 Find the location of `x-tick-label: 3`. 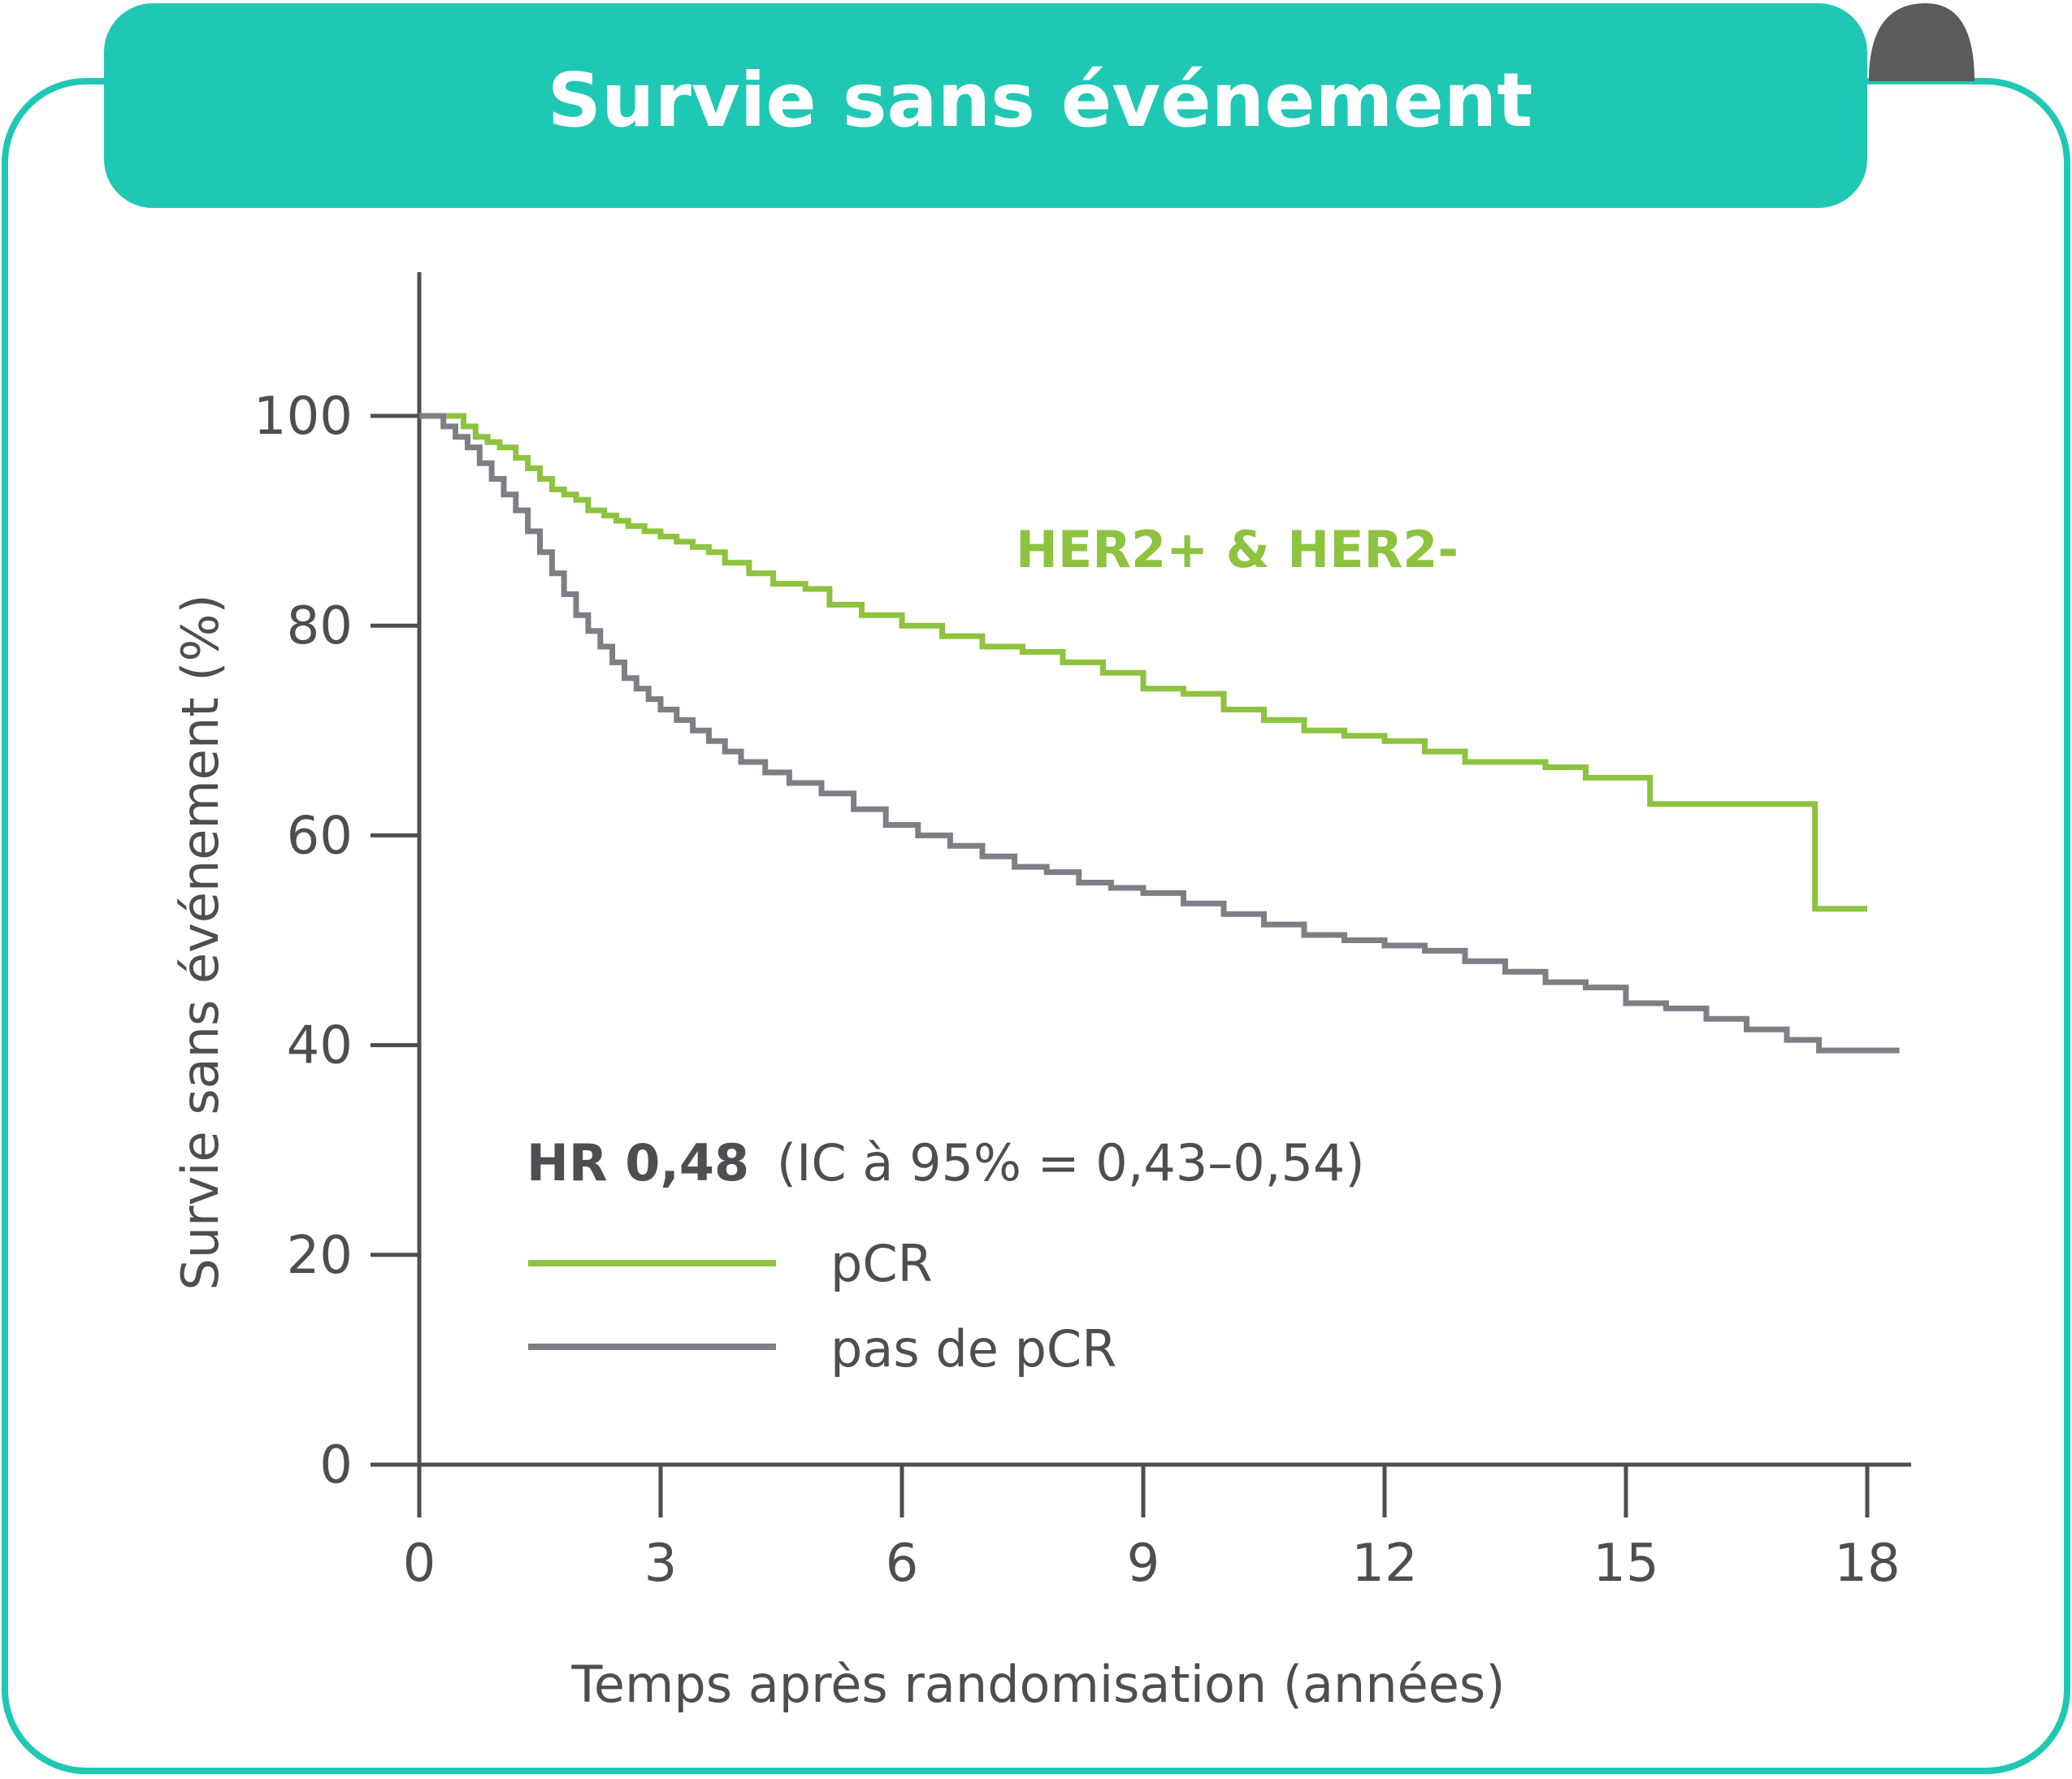

x-tick-label: 3 is located at coordinates (661, 1564).